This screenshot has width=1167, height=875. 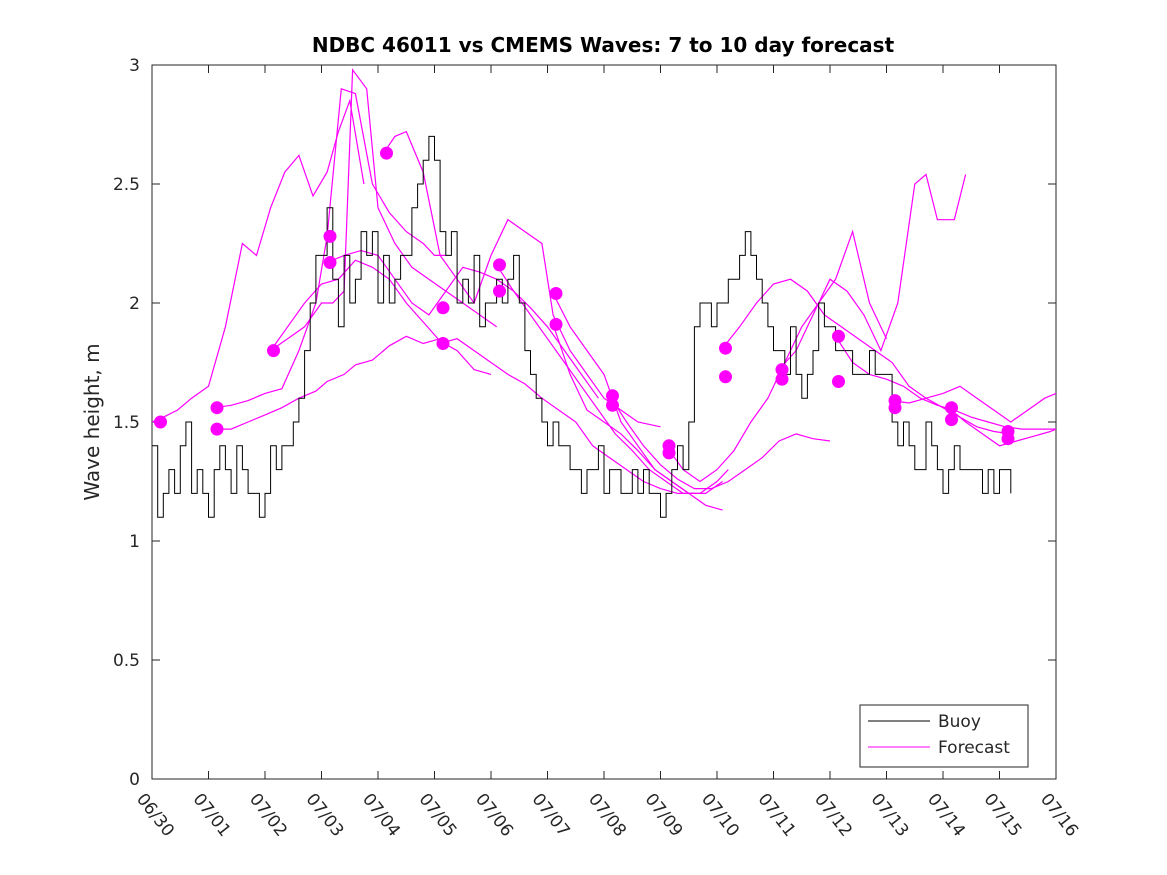 What do you see at coordinates (92, 421) in the screenshot?
I see `y-axis-label: Wave height, m` at bounding box center [92, 421].